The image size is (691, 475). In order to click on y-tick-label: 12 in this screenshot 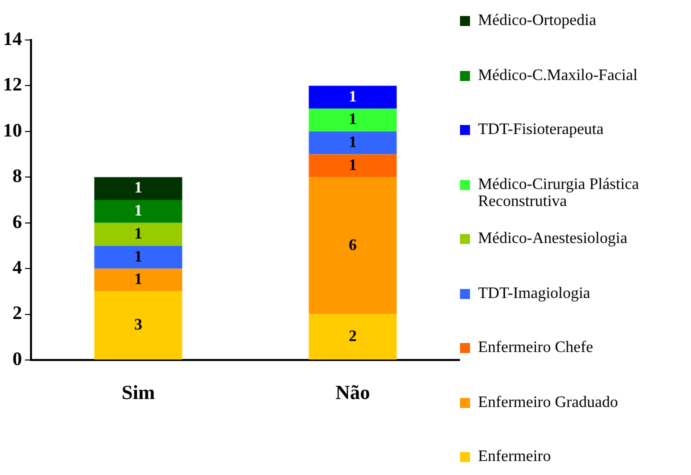, I will do `click(12, 85)`.